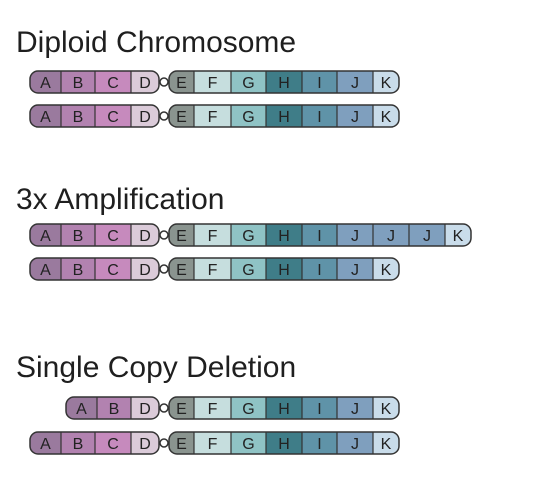 The height and width of the screenshot is (487, 552). I want to click on band-label: B, so click(78, 444).